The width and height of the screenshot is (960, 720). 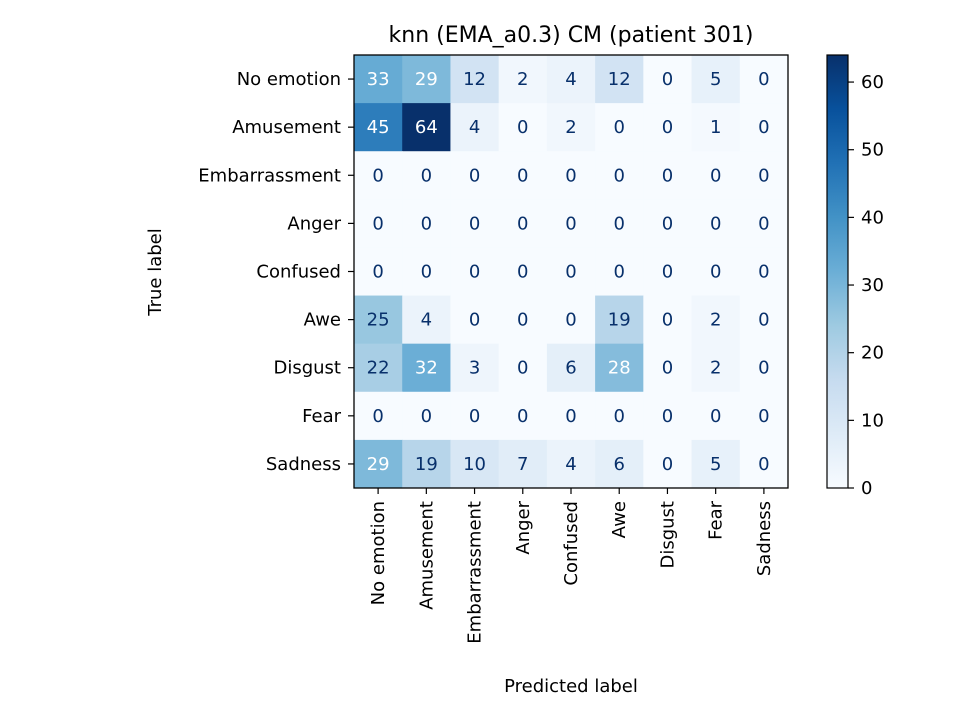 I want to click on chart-title: knn (EMA_a0.3) CM (patient 301), so click(x=571, y=35).